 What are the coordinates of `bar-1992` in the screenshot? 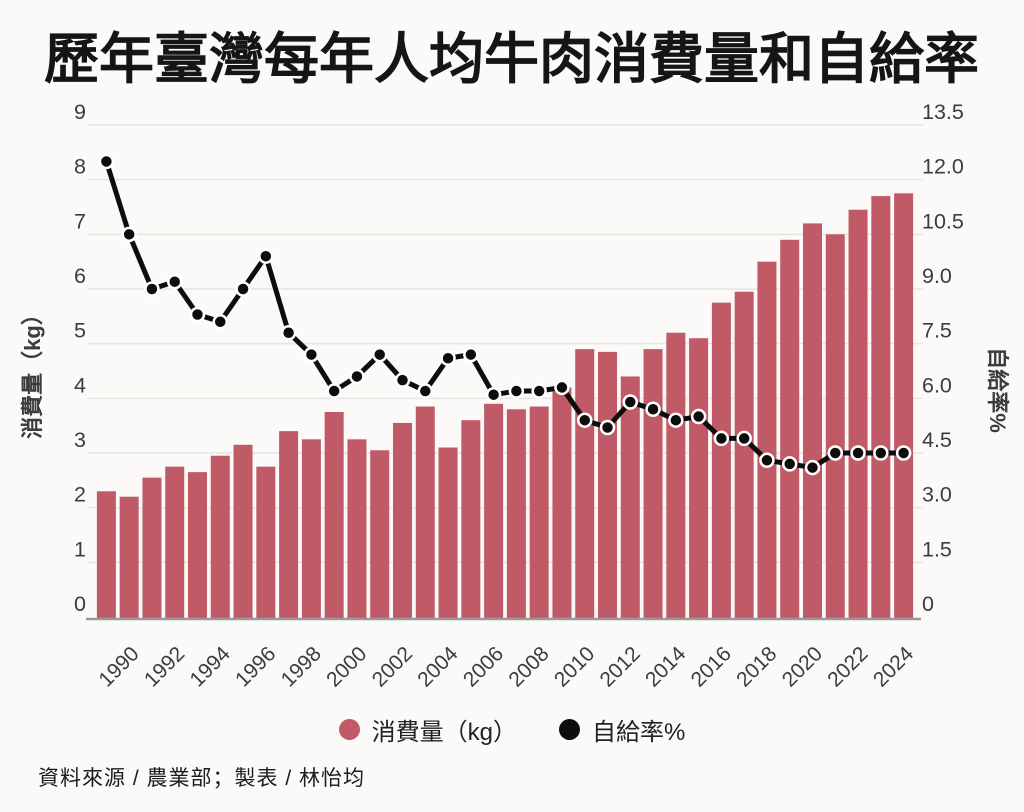 It's located at (175, 542).